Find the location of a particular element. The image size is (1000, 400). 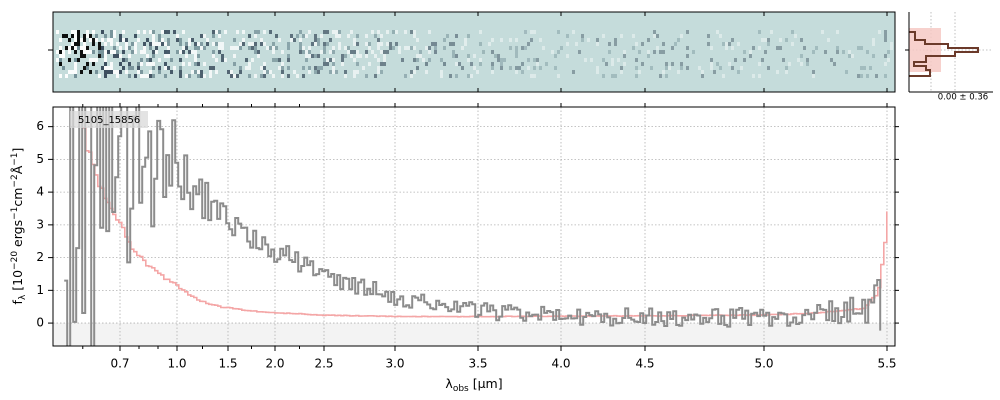

ylabel-part: λ is located at coordinates (23, 297).